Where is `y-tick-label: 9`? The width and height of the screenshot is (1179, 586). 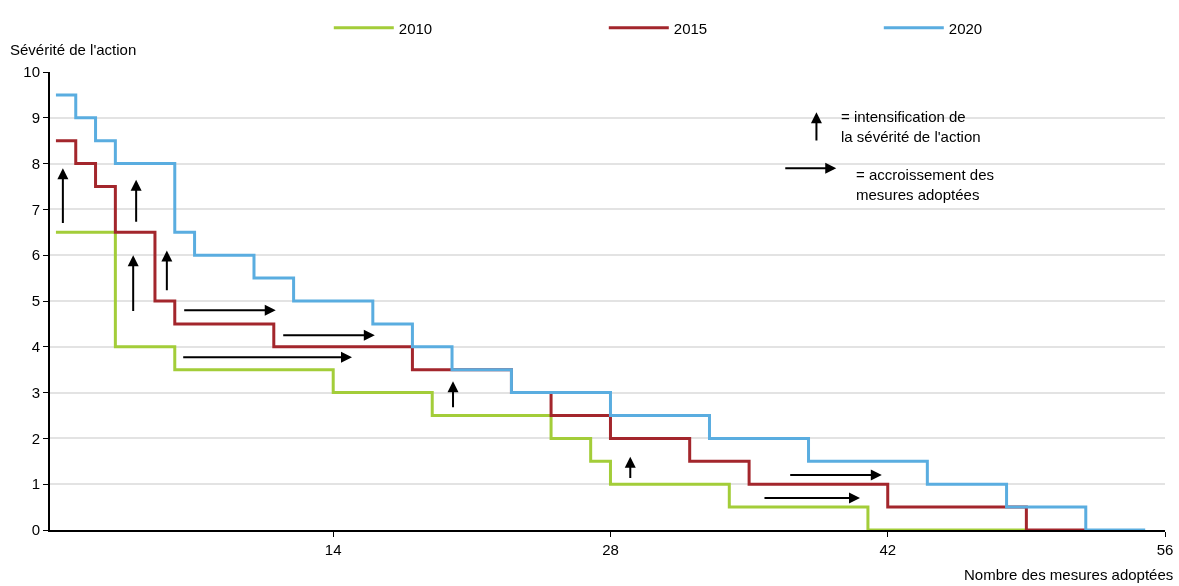
y-tick-label: 9 is located at coordinates (35, 118).